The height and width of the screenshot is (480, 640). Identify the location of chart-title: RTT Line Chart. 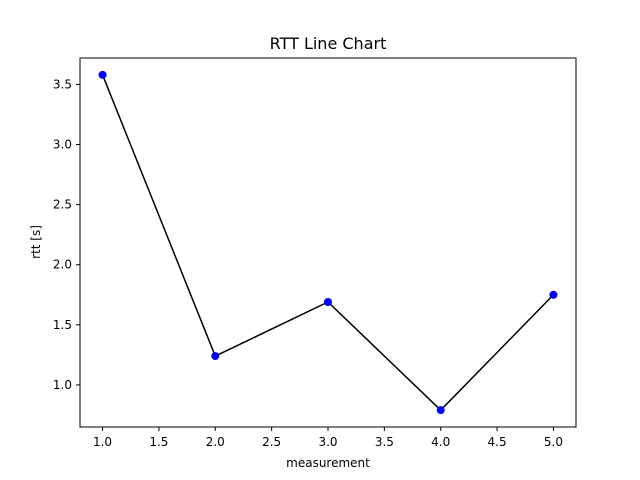
(328, 43).